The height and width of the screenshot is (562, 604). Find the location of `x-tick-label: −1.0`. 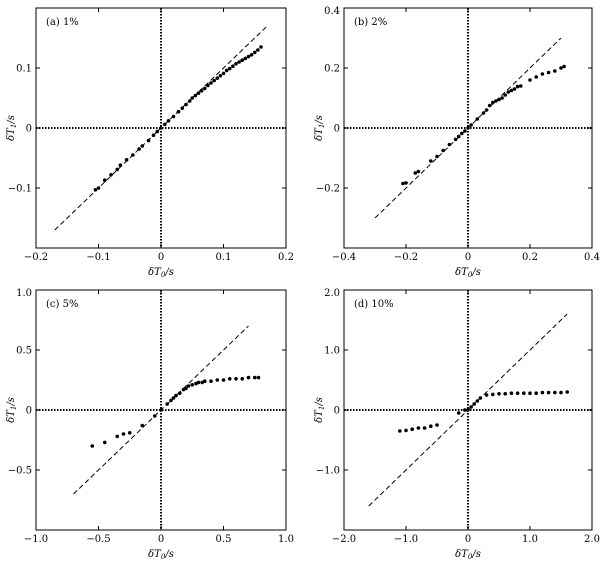

x-tick-label: −1.0 is located at coordinates (406, 539).